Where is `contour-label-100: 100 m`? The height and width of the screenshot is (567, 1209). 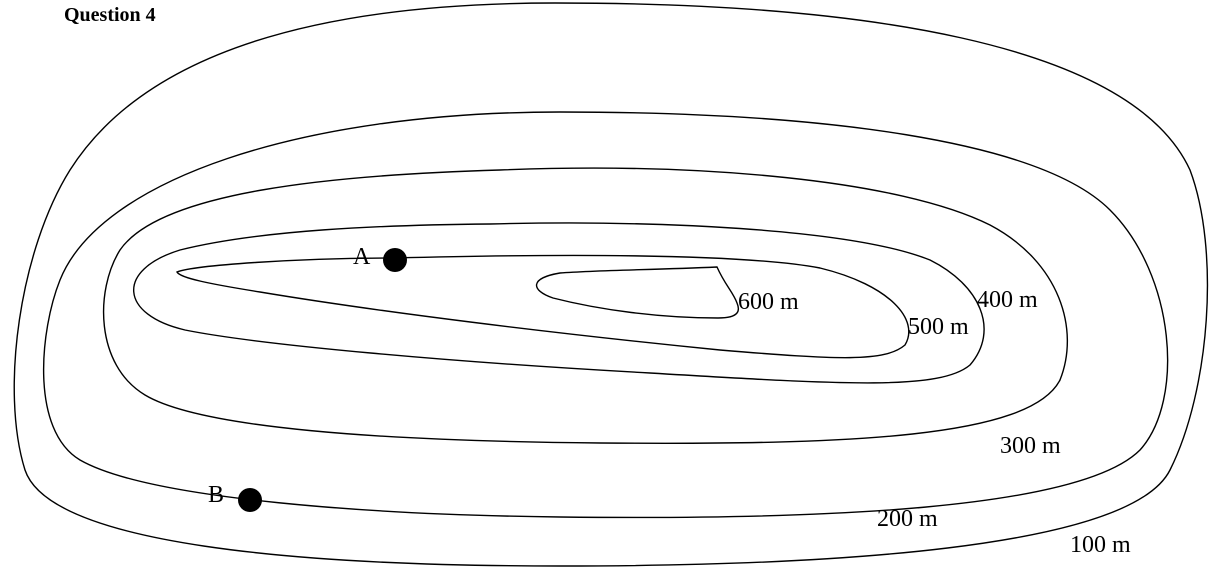 contour-label-100: 100 m is located at coordinates (1100, 545).